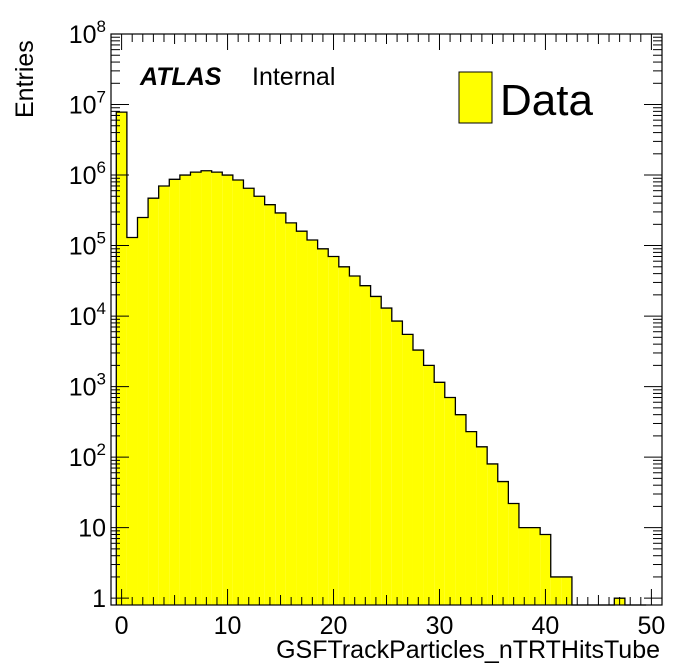 The image size is (696, 672). I want to click on x-tick-label: 40, so click(546, 626).